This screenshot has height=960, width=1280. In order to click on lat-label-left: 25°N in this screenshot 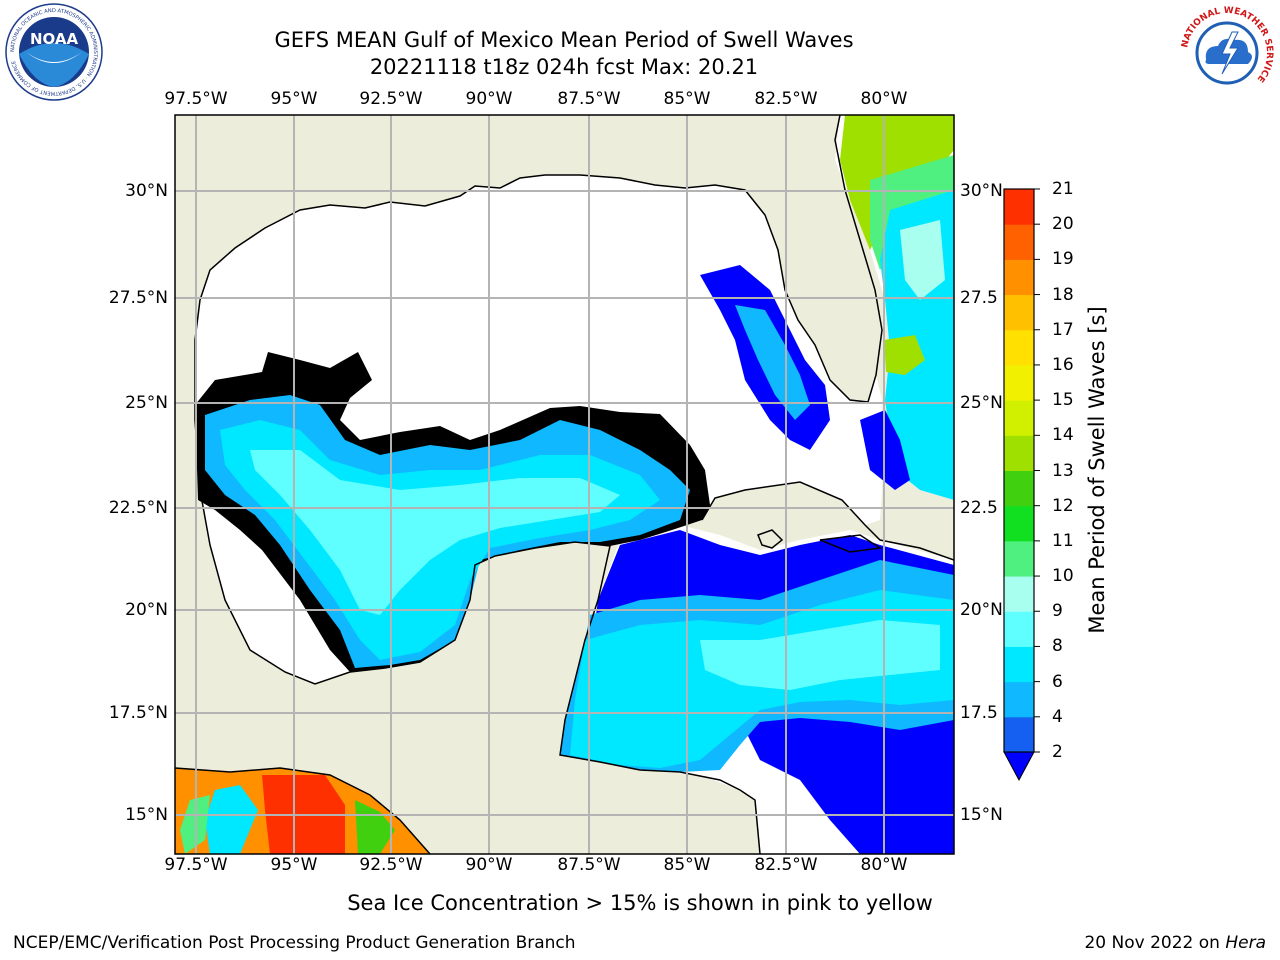, I will do `click(146, 403)`.